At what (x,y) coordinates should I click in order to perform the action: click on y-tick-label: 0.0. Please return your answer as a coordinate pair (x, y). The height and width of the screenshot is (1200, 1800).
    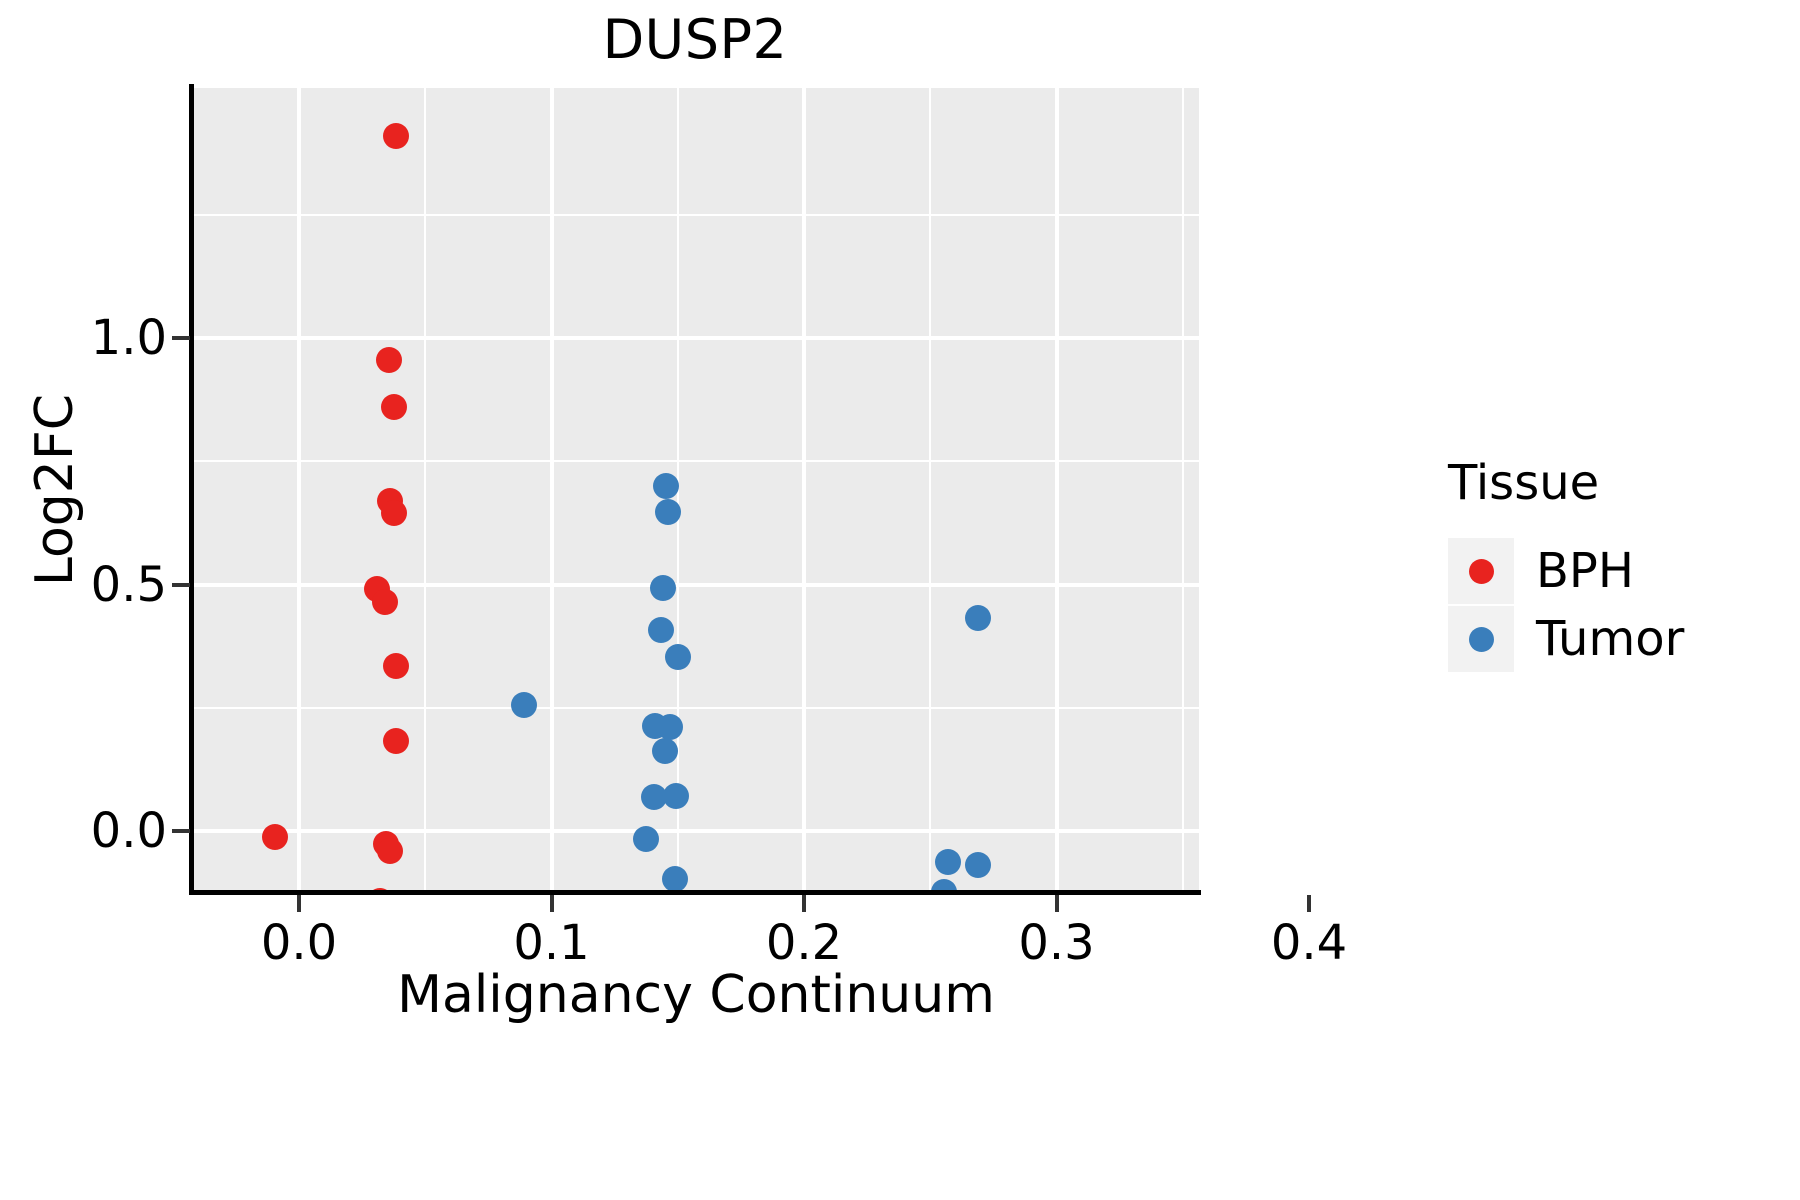
    Looking at the image, I should click on (128, 831).